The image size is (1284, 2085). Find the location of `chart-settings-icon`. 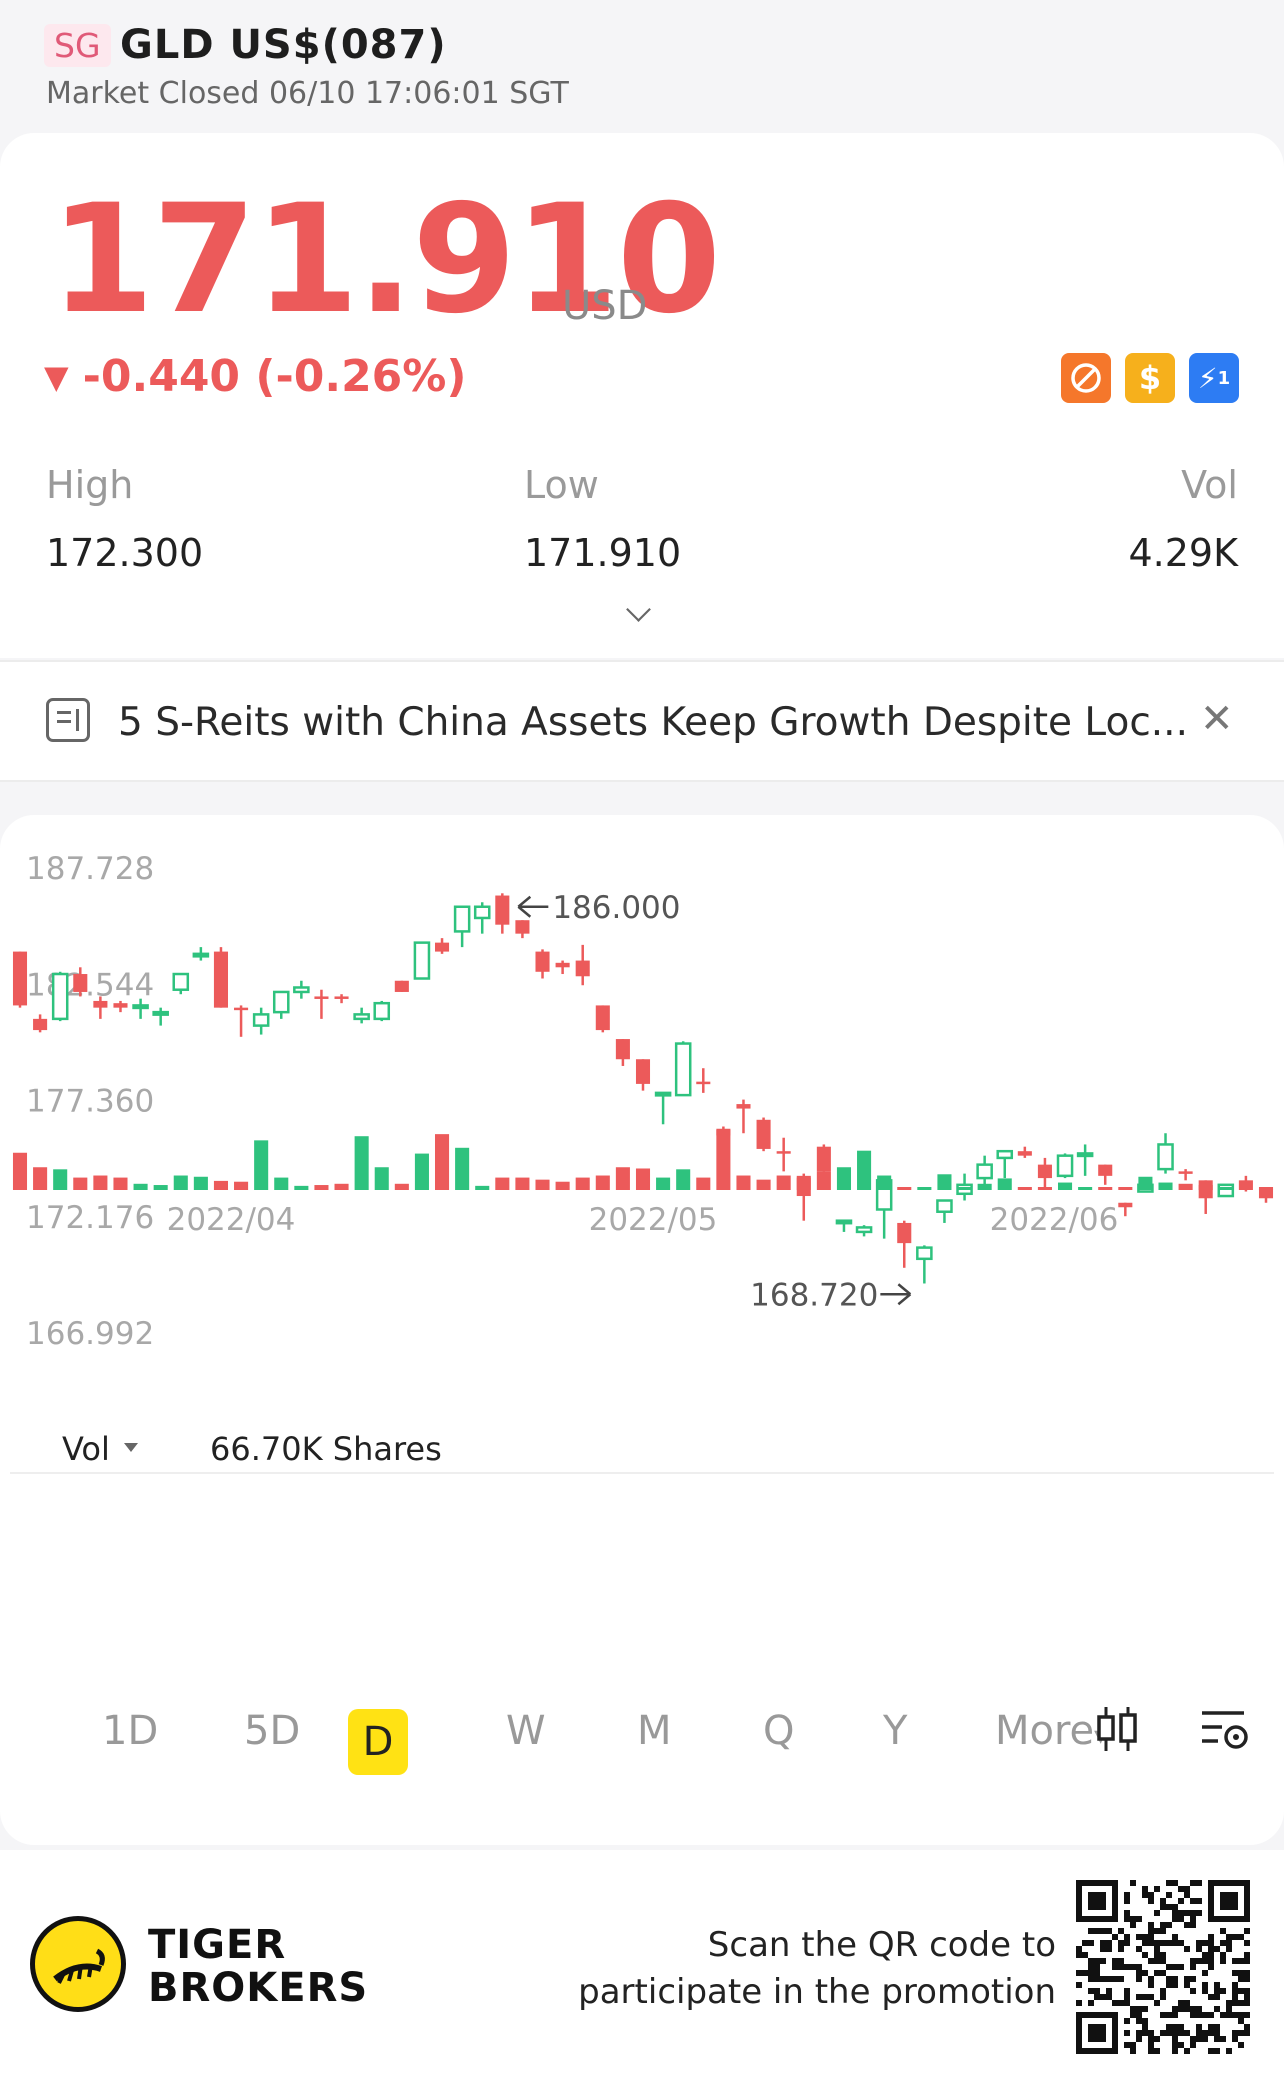

chart-settings-icon is located at coordinates (1225, 1729).